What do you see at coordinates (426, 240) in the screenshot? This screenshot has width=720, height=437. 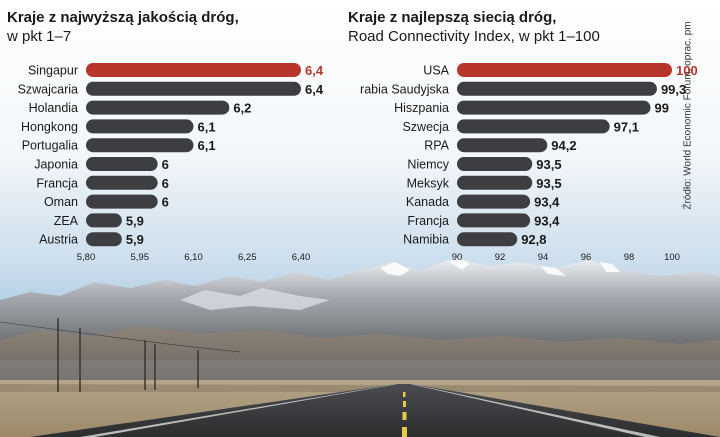 I see `category-label: Namibia` at bounding box center [426, 240].